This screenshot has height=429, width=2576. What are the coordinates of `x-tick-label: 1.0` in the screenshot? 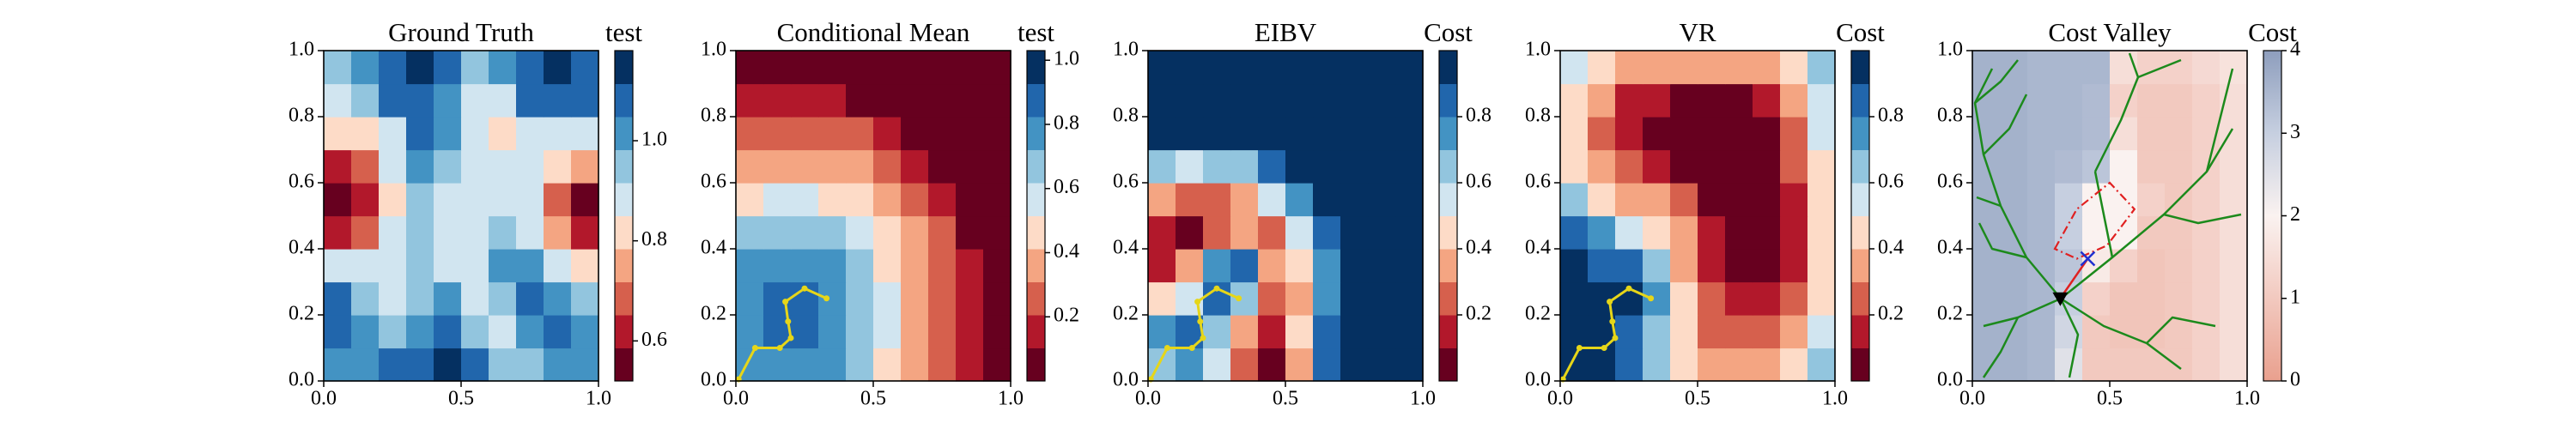 It's located at (1423, 399).